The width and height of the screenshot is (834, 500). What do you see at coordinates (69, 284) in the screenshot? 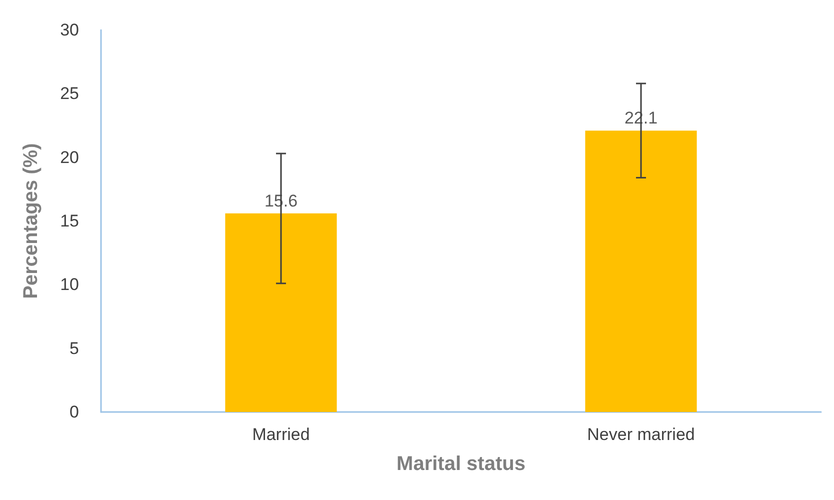
I see `y-tick-label: 10` at bounding box center [69, 284].